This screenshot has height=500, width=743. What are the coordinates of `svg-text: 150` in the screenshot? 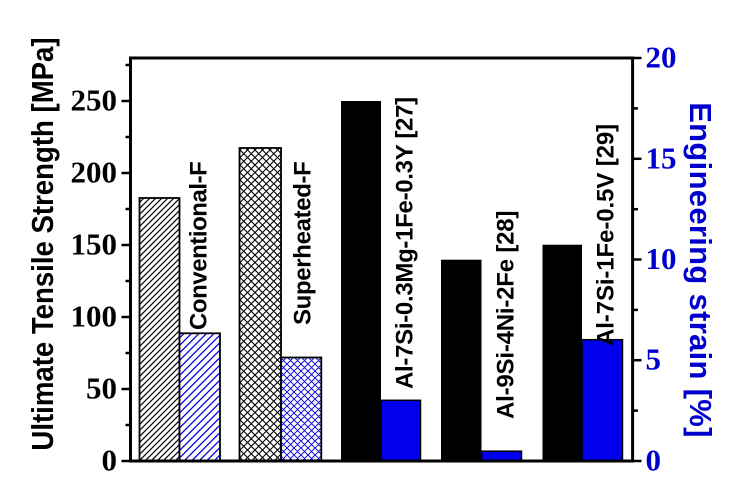 It's located at (94, 244).